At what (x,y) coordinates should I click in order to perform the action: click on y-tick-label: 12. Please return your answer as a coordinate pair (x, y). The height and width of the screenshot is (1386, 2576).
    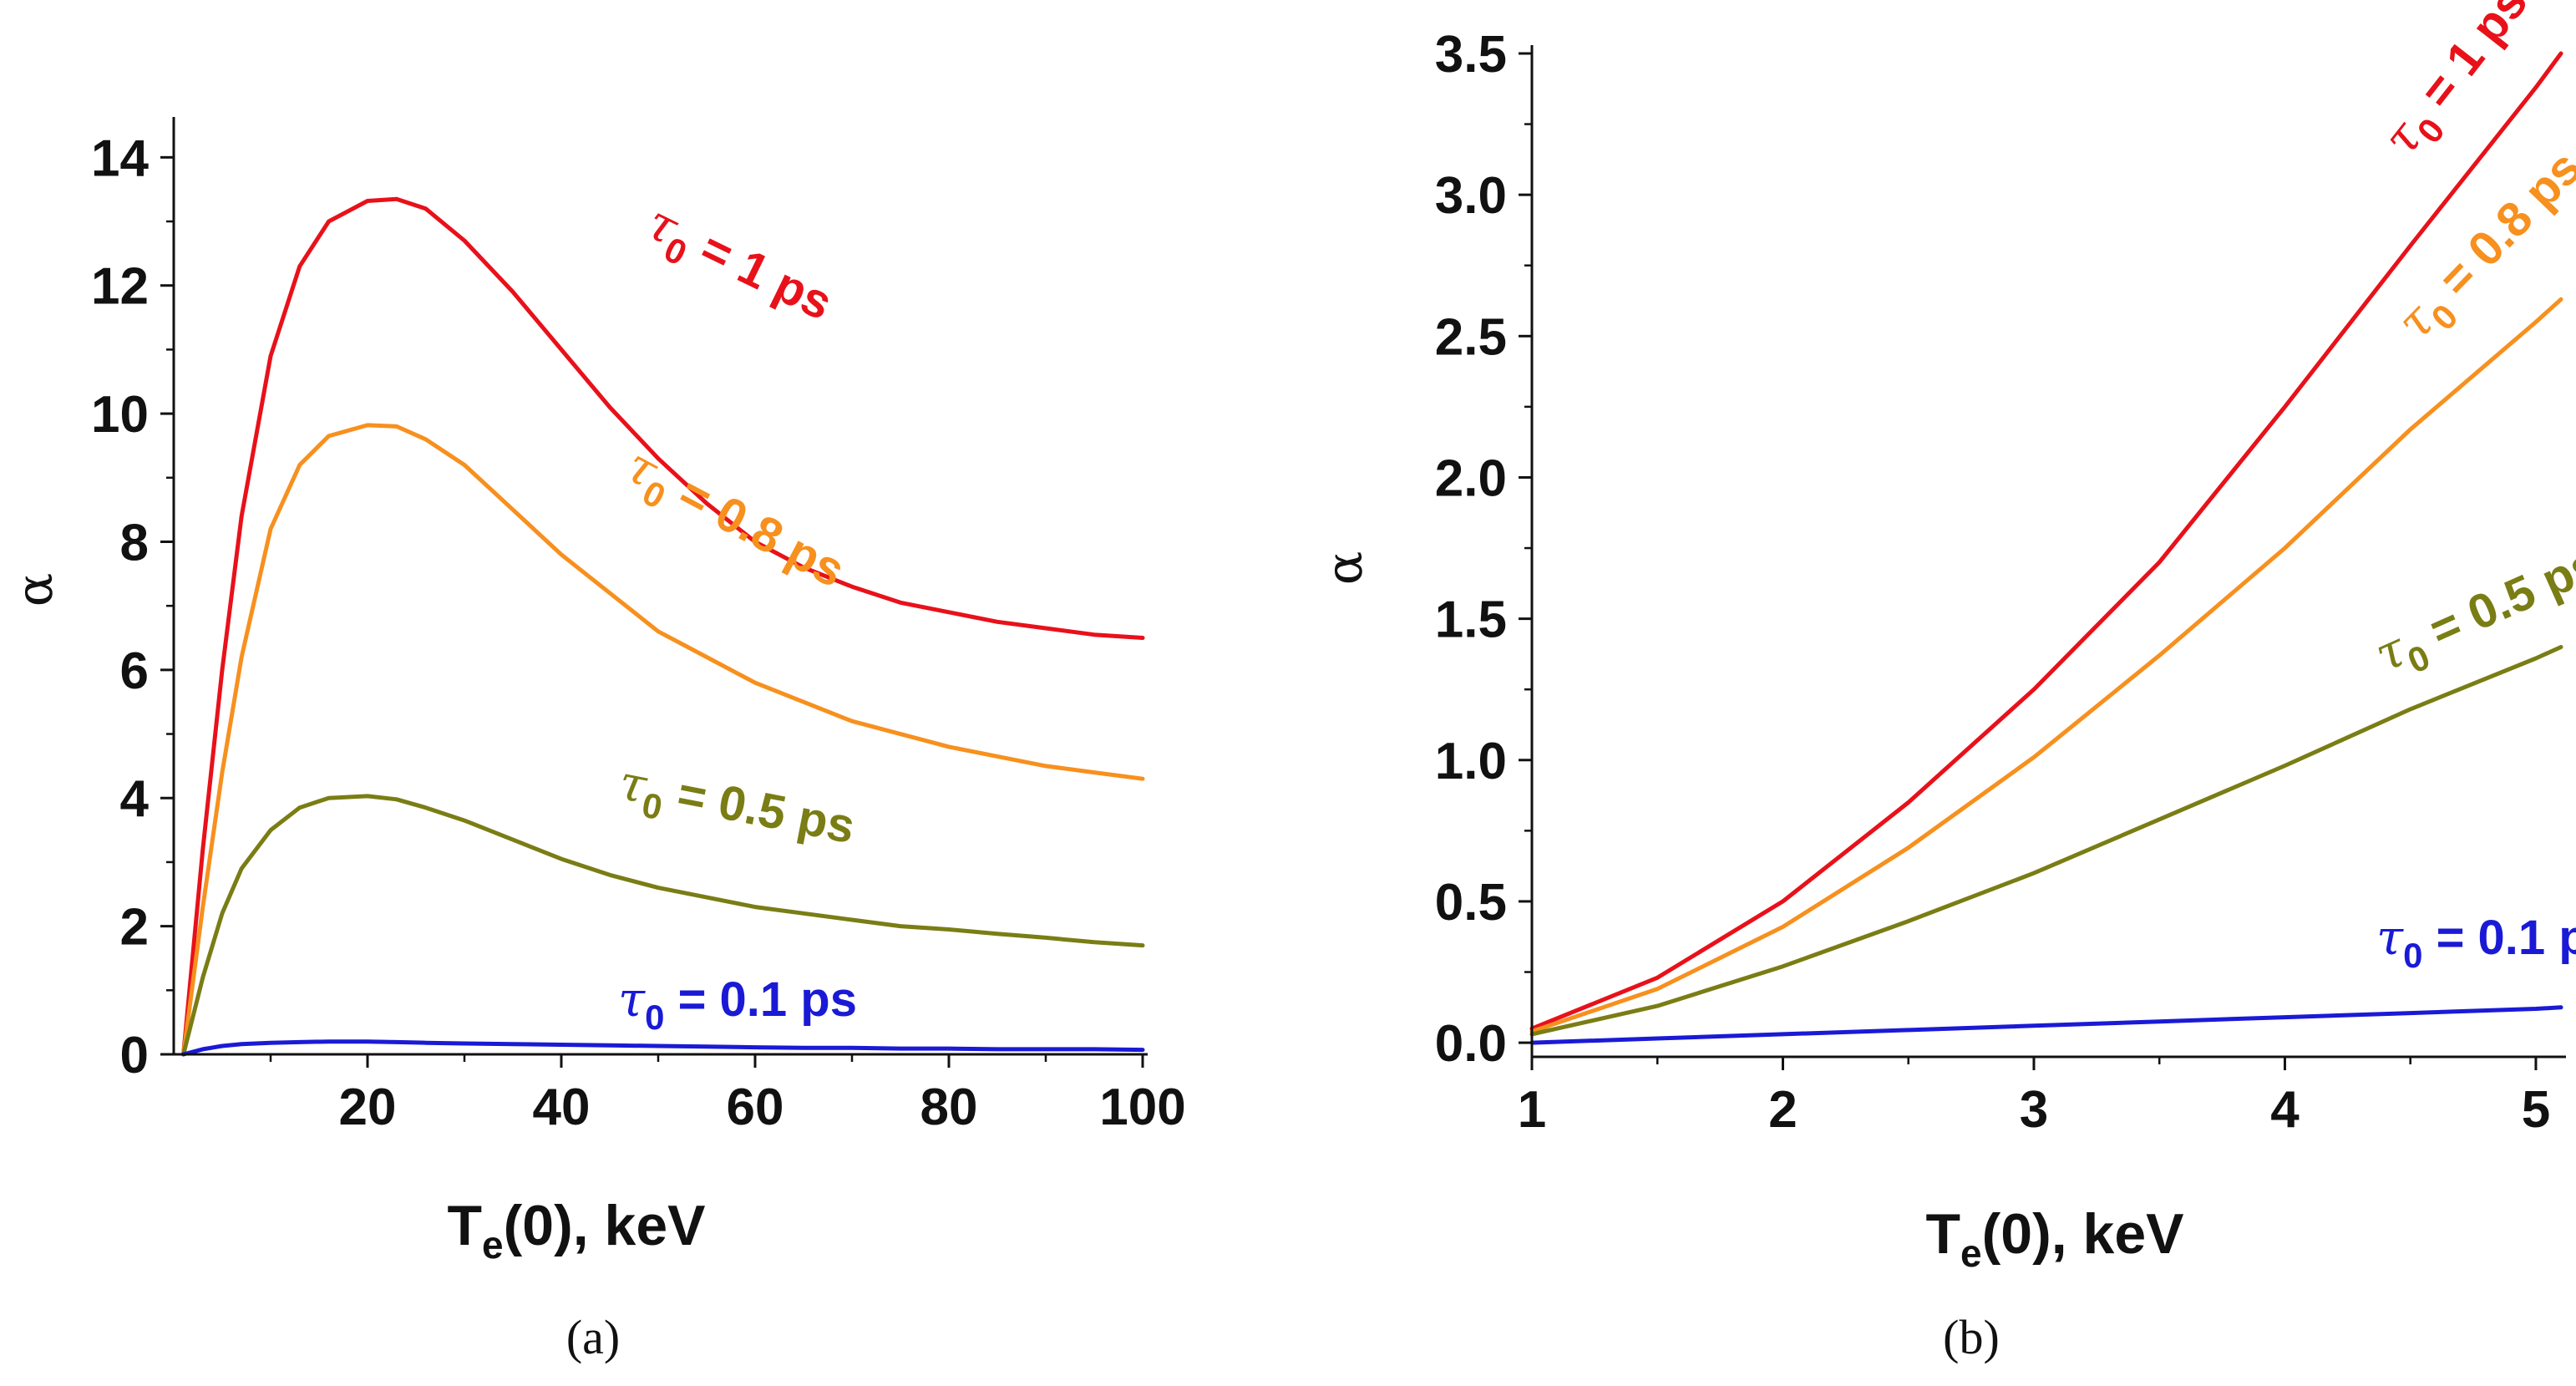
    Looking at the image, I should click on (120, 287).